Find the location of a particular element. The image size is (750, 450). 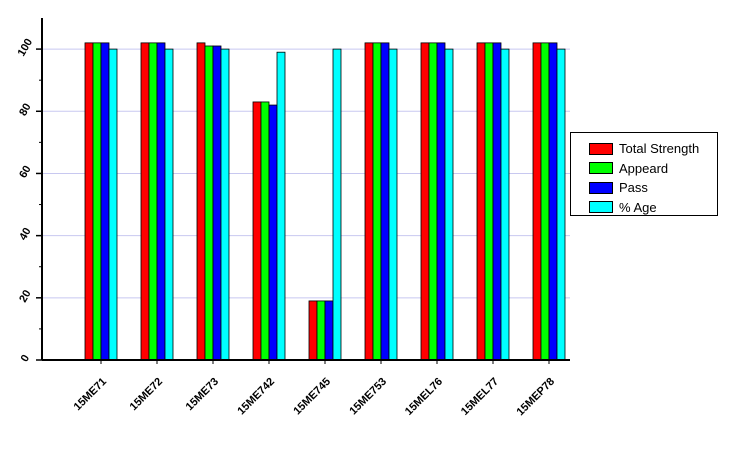

x-tick-label: 15MEP78 is located at coordinates (535, 397).